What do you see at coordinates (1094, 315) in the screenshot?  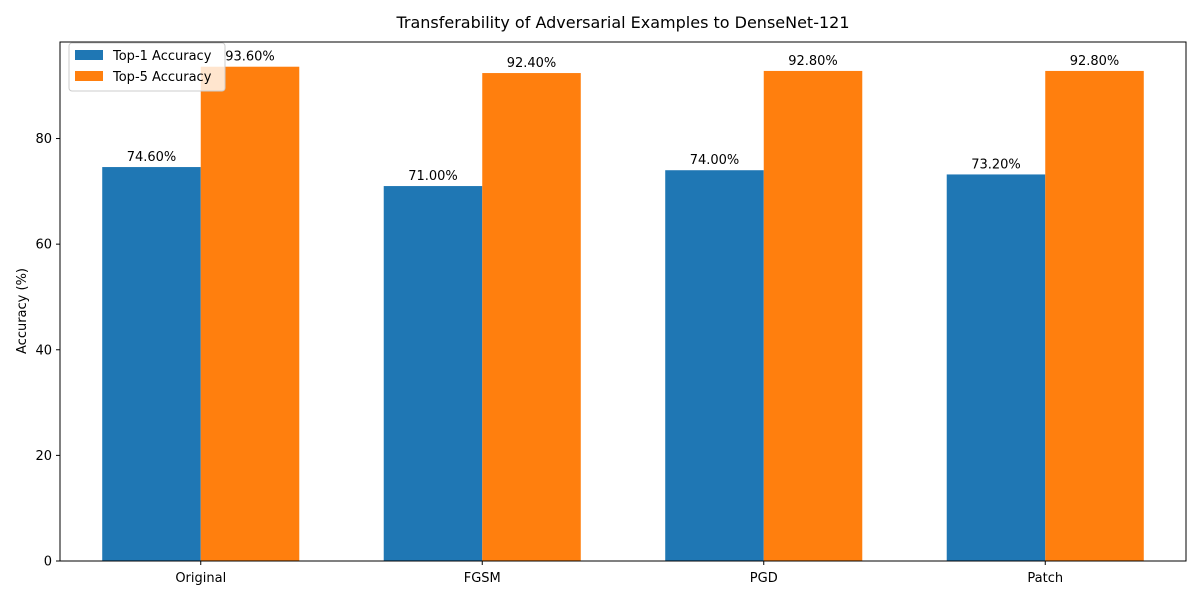 I see `bar-top5-patch` at bounding box center [1094, 315].